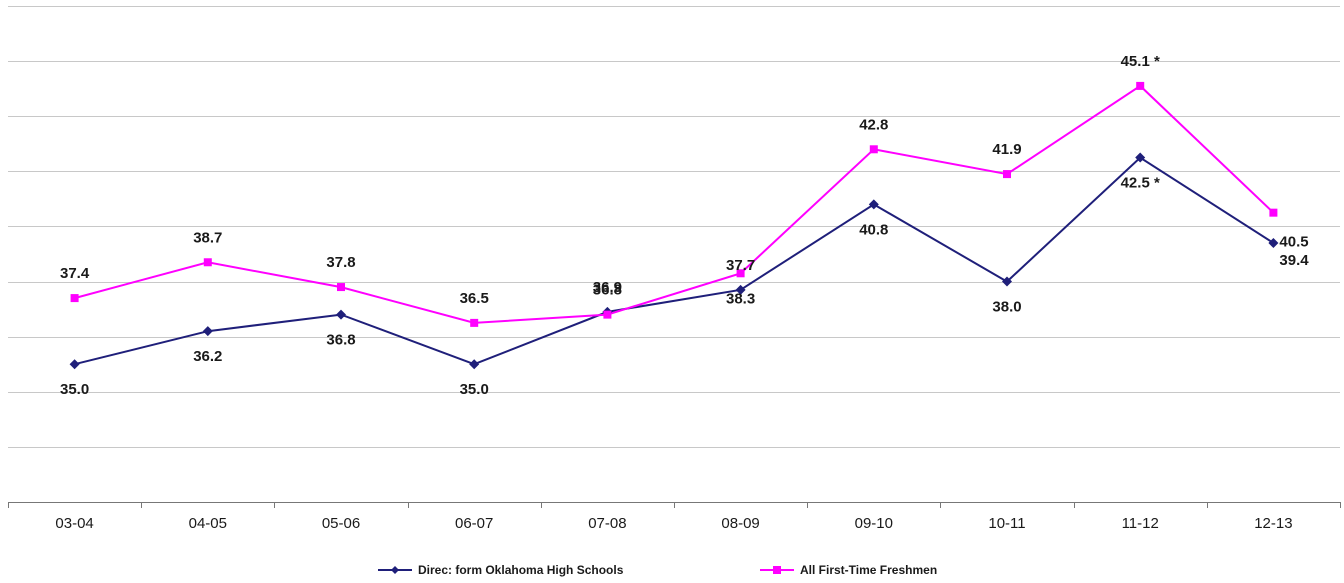 The image size is (1344, 583). Describe the element at coordinates (75, 273) in the screenshot. I see `data-label: 37.4` at that location.